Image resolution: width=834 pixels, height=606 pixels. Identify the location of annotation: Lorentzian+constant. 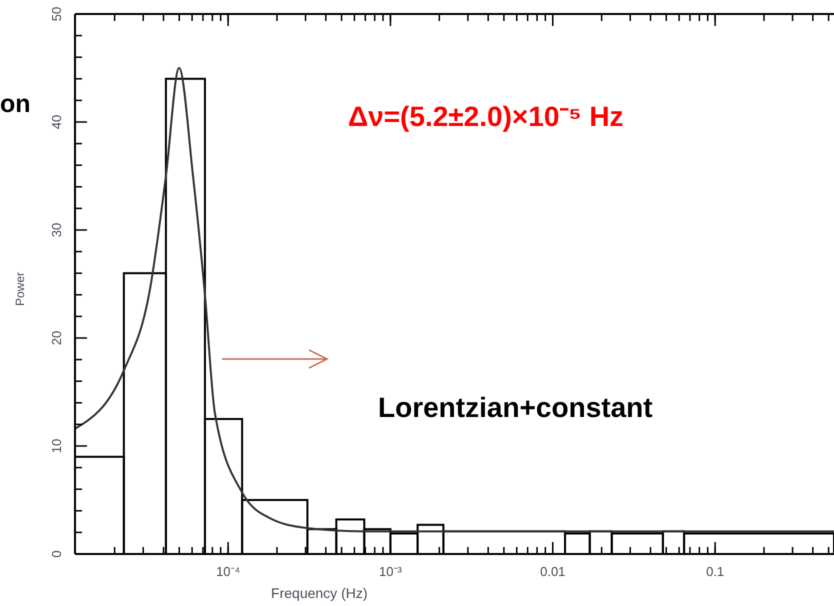
(515, 407).